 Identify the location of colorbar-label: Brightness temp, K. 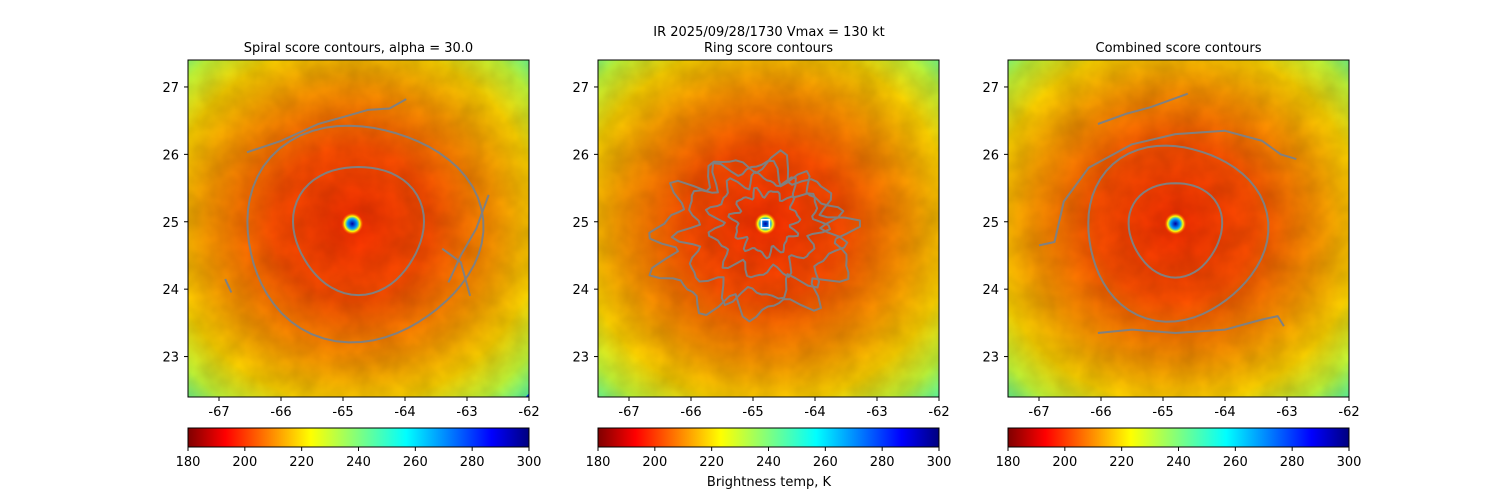
(769, 482).